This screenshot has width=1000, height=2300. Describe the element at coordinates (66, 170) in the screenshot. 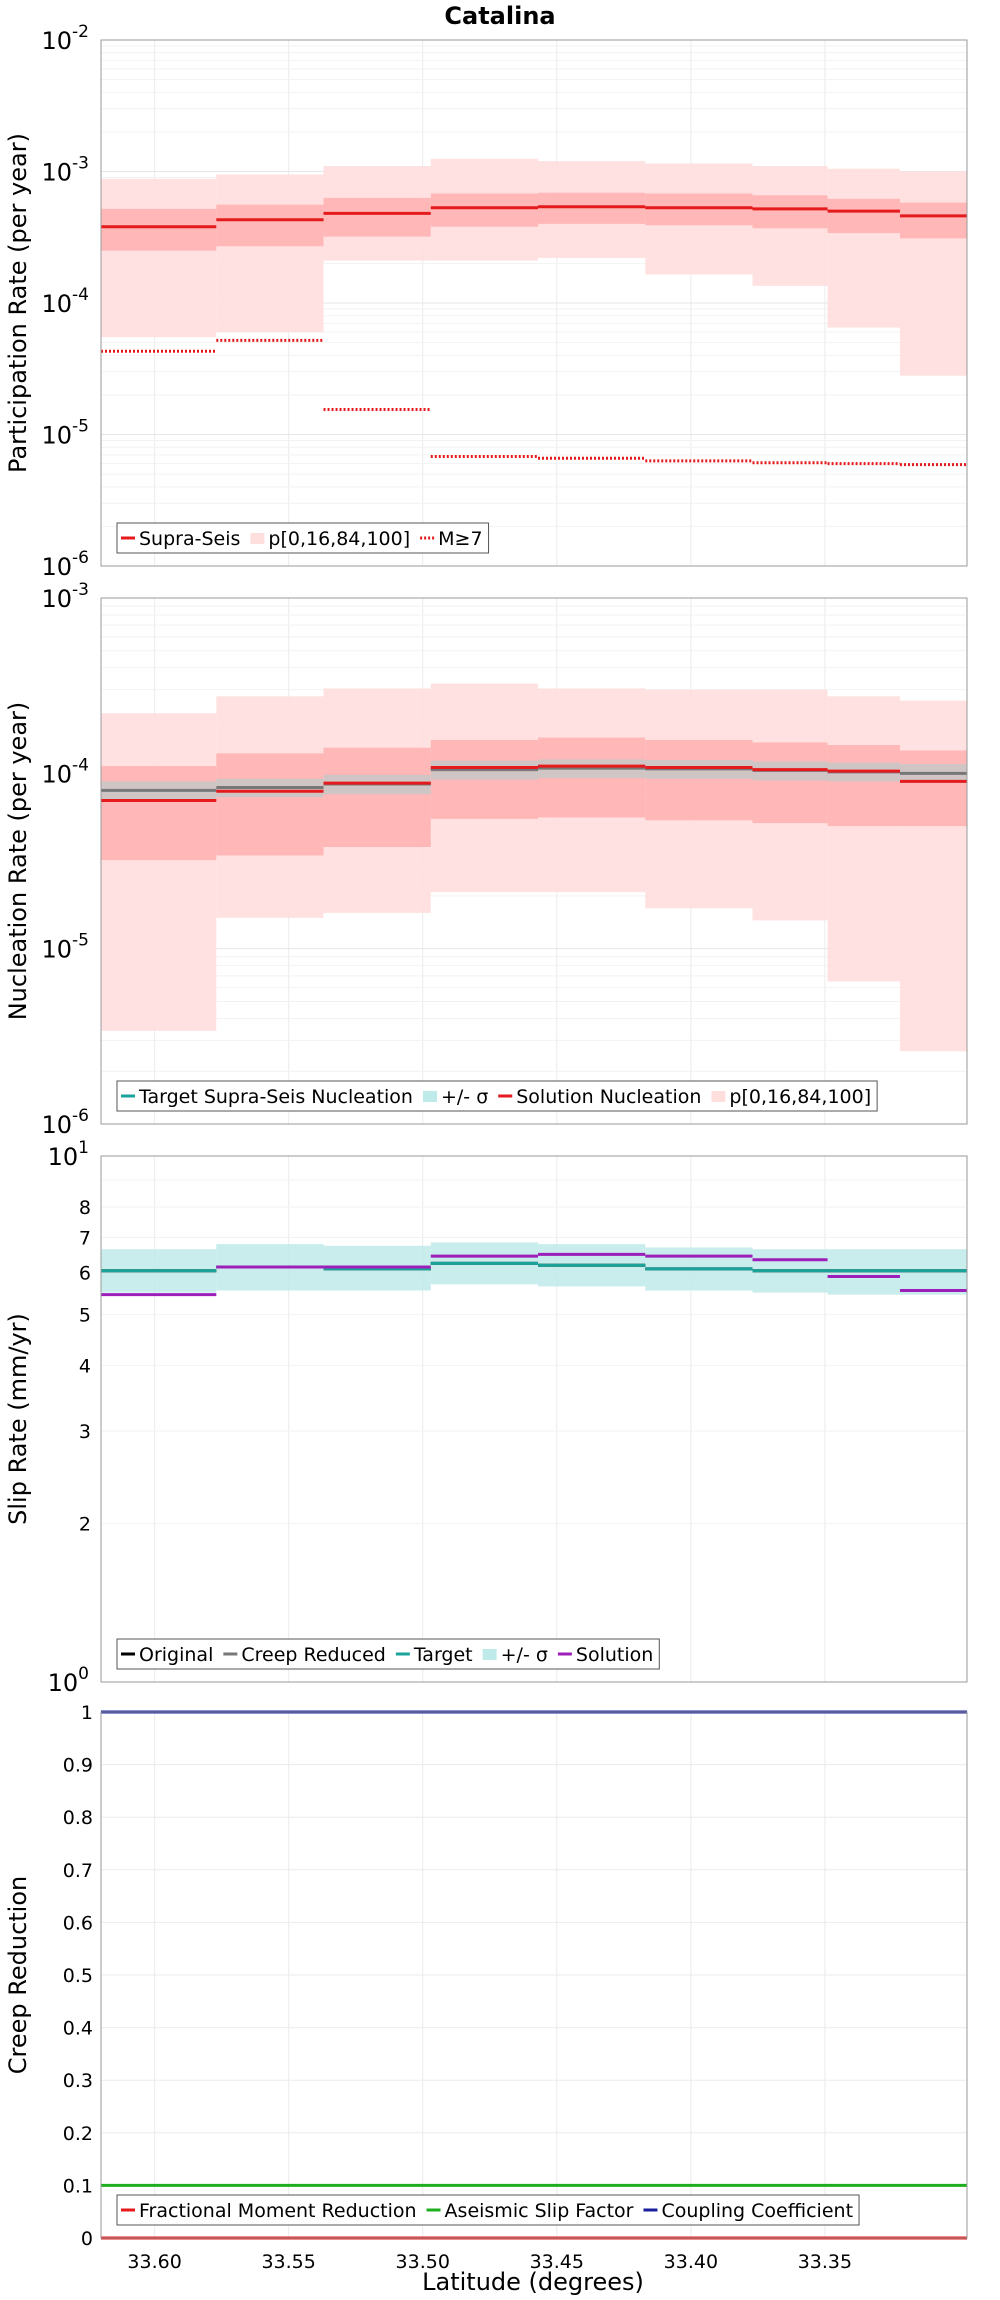

I see `y-tick-label: 10⁻³` at that location.